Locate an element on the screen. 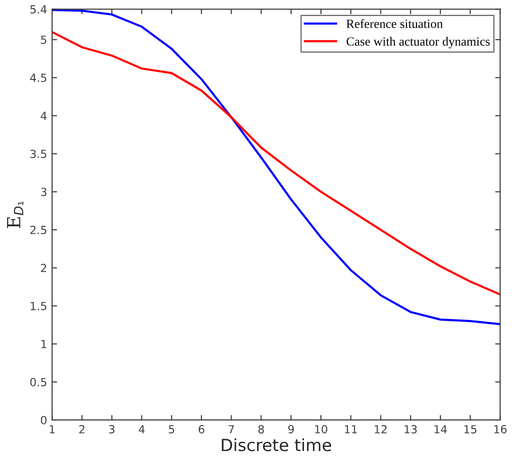 This screenshot has width=521, height=459. x-tick-label: 11 is located at coordinates (350, 429).